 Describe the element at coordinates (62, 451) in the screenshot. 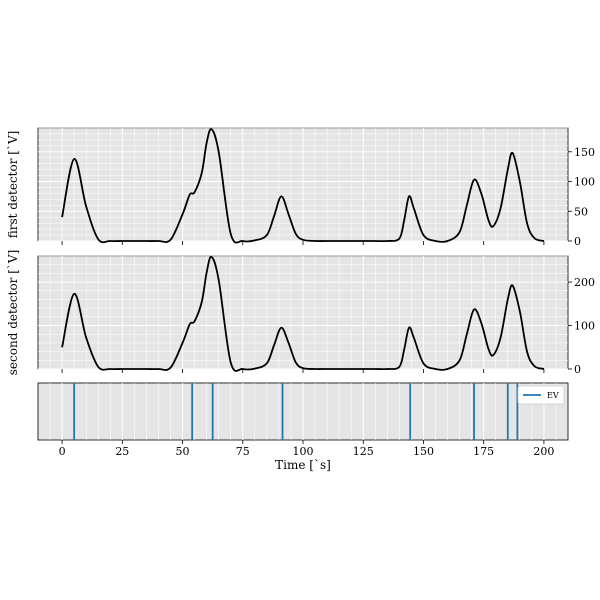

I see `x-tick-label: 0` at that location.